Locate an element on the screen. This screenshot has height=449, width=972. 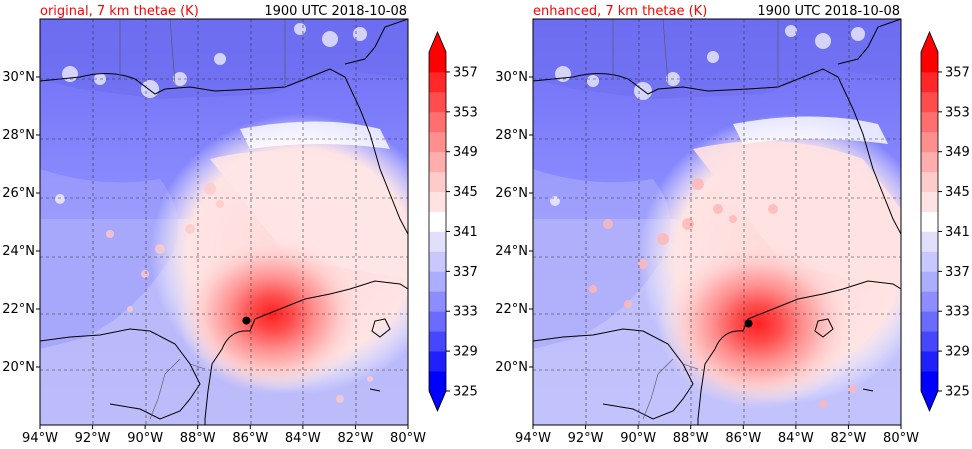
lat-tick-label: 28°N is located at coordinates (18, 135).